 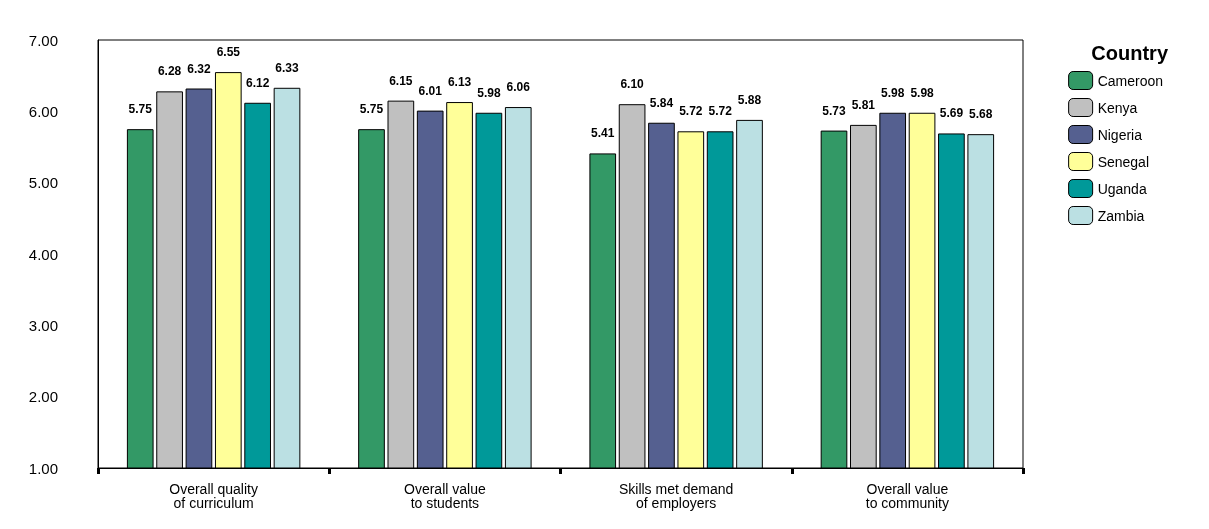 What do you see at coordinates (1120, 134) in the screenshot?
I see `legend-label: Nigeria` at bounding box center [1120, 134].